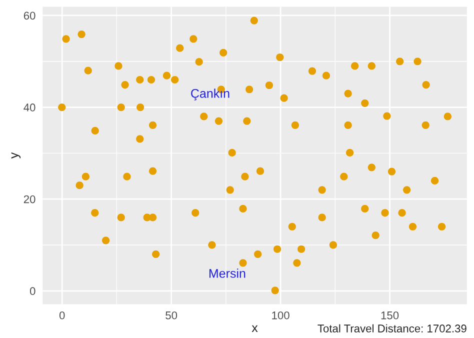 The width and height of the screenshot is (474, 338). I want to click on y-tick-label: 40, so click(30, 108).